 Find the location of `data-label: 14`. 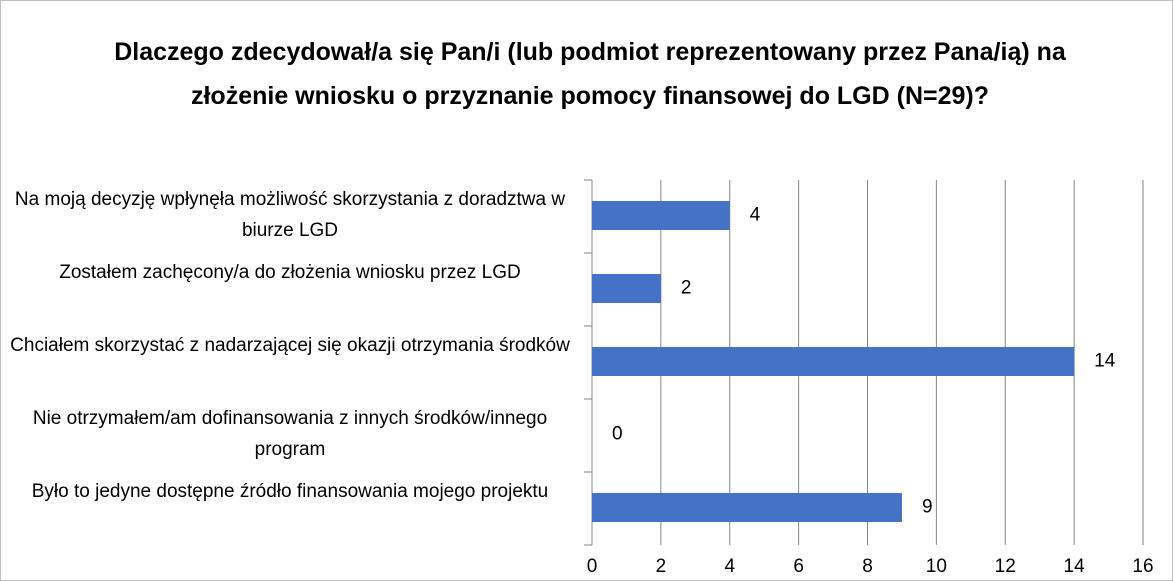

data-label: 14 is located at coordinates (1105, 361).